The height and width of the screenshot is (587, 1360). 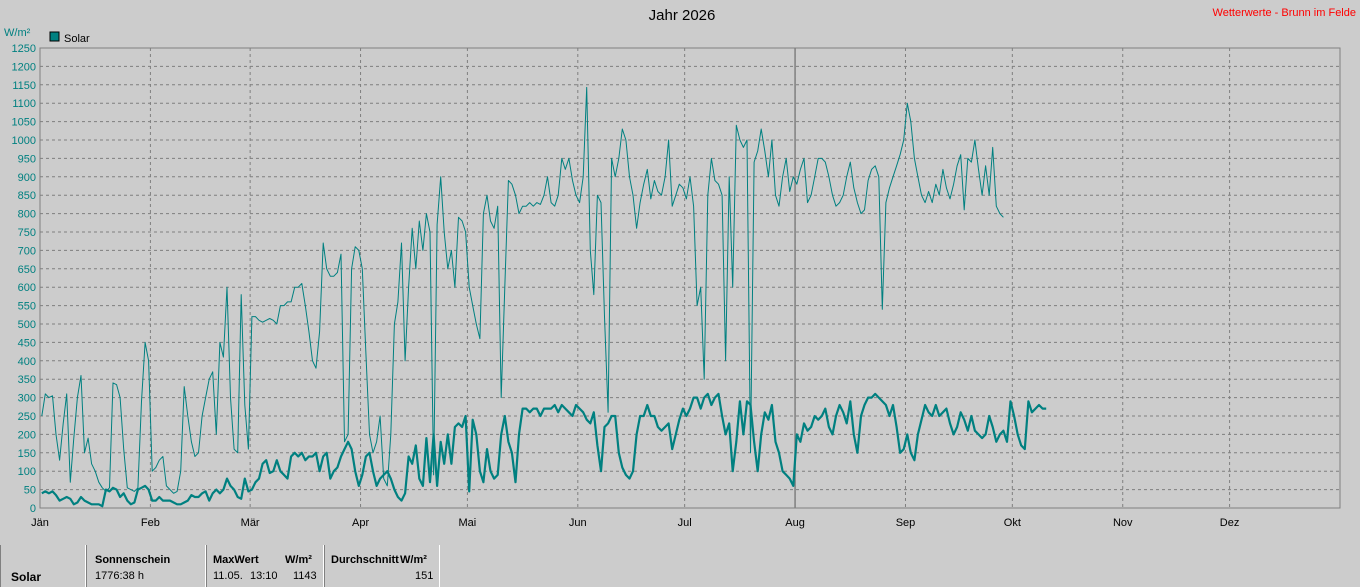 I want to click on y-tick-label: 50, so click(x=30, y=491).